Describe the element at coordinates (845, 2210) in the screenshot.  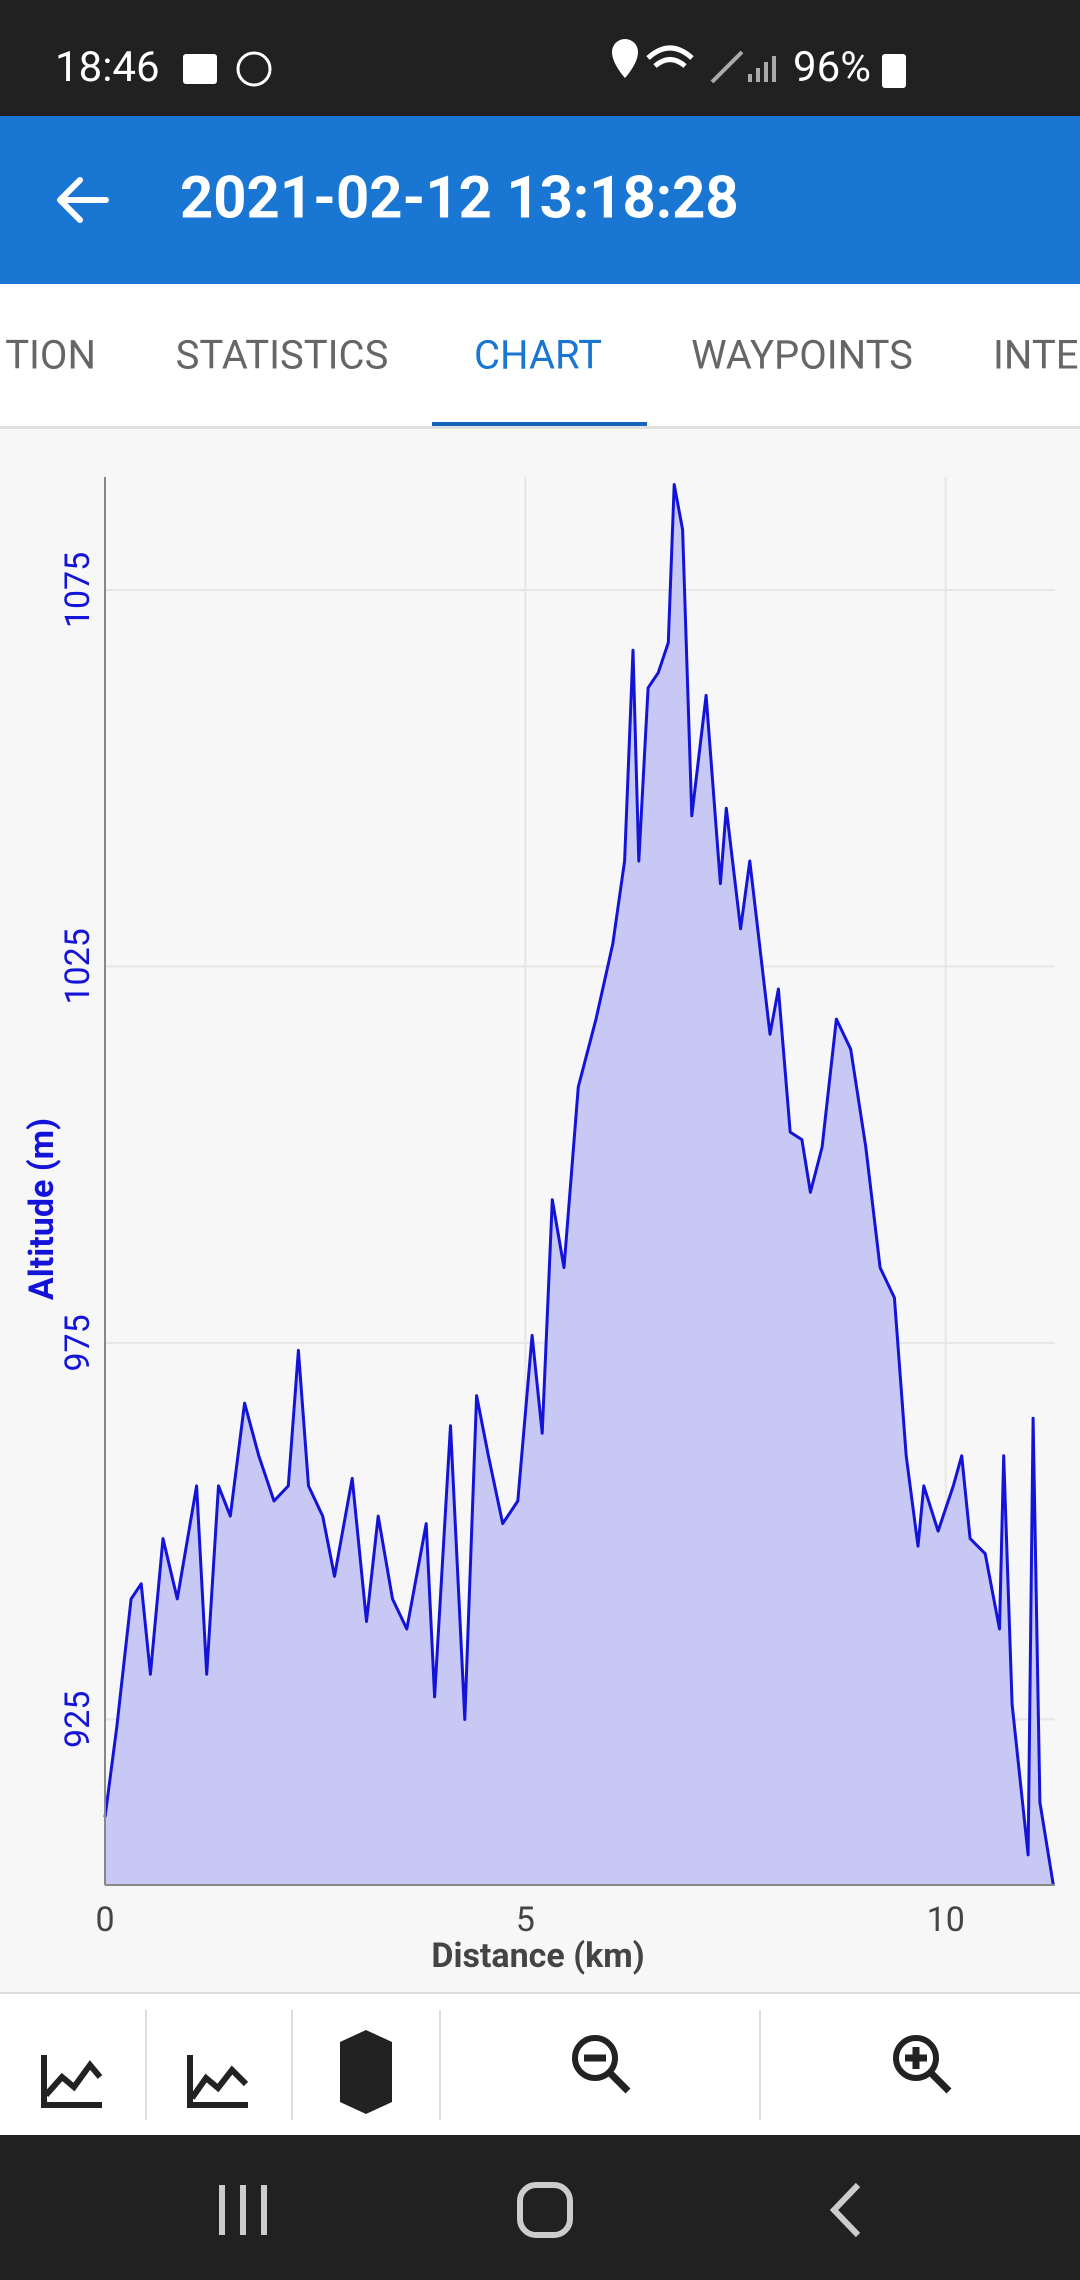
I see `back-nav-button` at that location.